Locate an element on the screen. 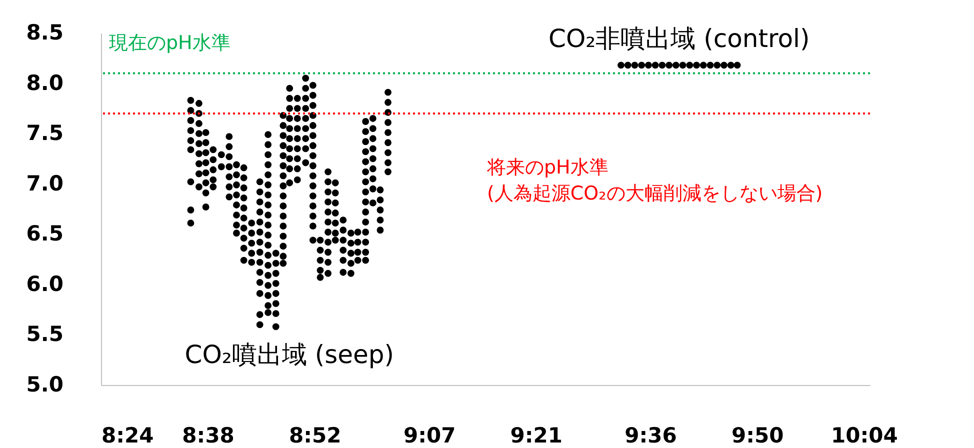 This screenshot has width=974, height=448. y-tick-label: 6.0 is located at coordinates (45, 284).